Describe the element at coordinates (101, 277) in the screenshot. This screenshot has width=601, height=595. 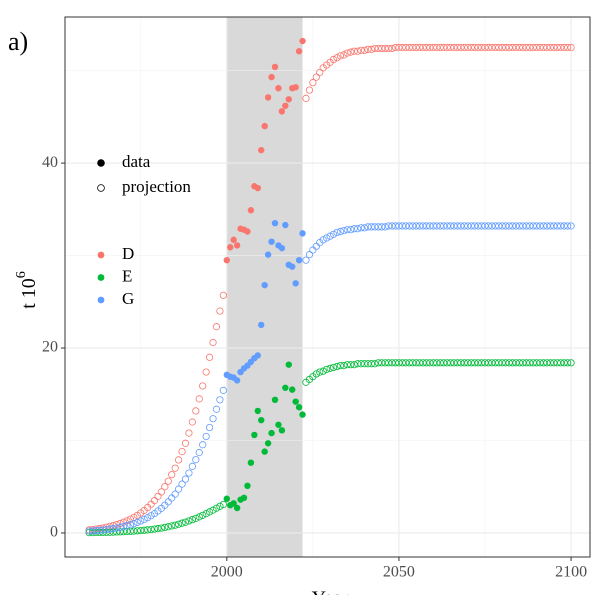
I see `legend-symbol` at that location.